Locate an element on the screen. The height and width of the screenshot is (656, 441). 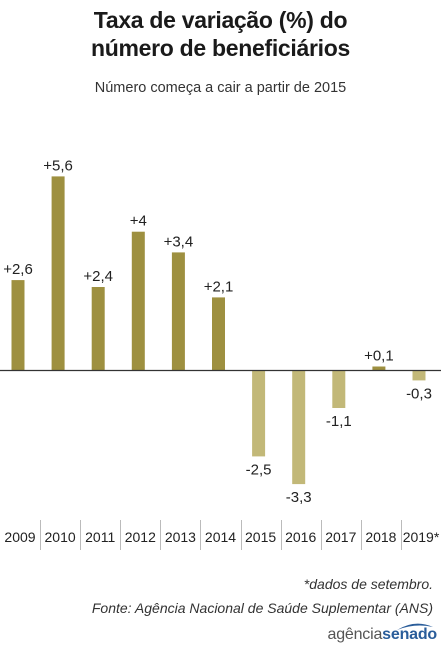
bar-2019 is located at coordinates (419, 375).